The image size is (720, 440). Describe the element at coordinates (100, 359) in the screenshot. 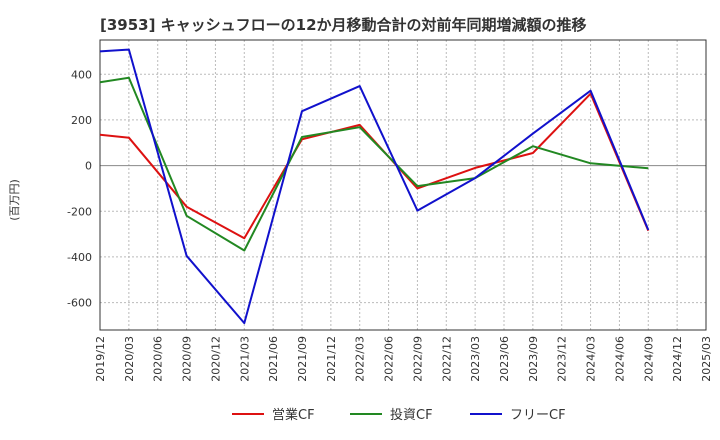

I see `x-tick-label: 2019/12` at that location.